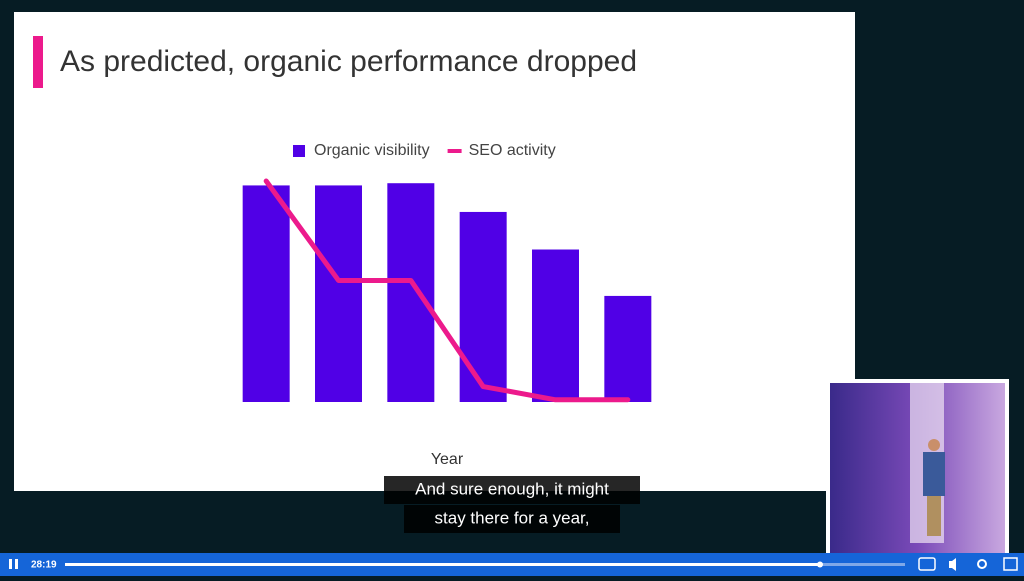 This screenshot has height=581, width=1024. What do you see at coordinates (299, 151) in the screenshot?
I see `legend-swatch` at bounding box center [299, 151].